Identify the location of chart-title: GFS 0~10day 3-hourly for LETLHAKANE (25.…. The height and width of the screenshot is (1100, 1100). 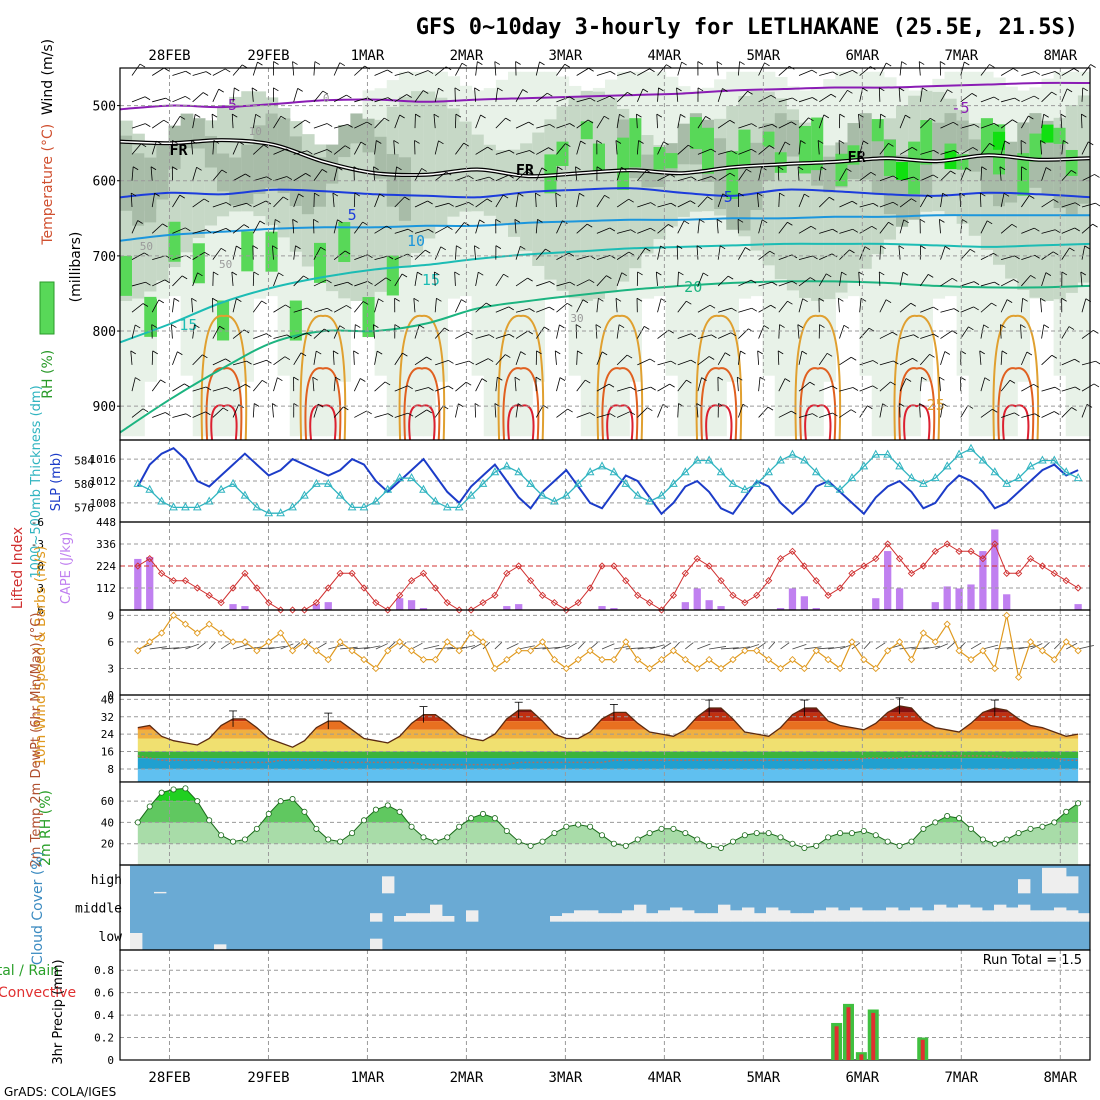
(747, 27).